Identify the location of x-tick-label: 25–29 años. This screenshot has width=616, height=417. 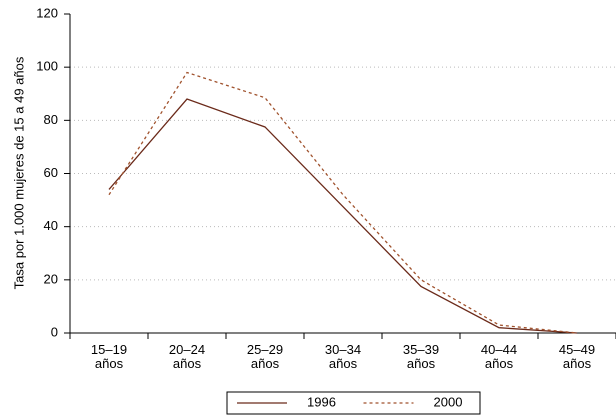
(265, 356).